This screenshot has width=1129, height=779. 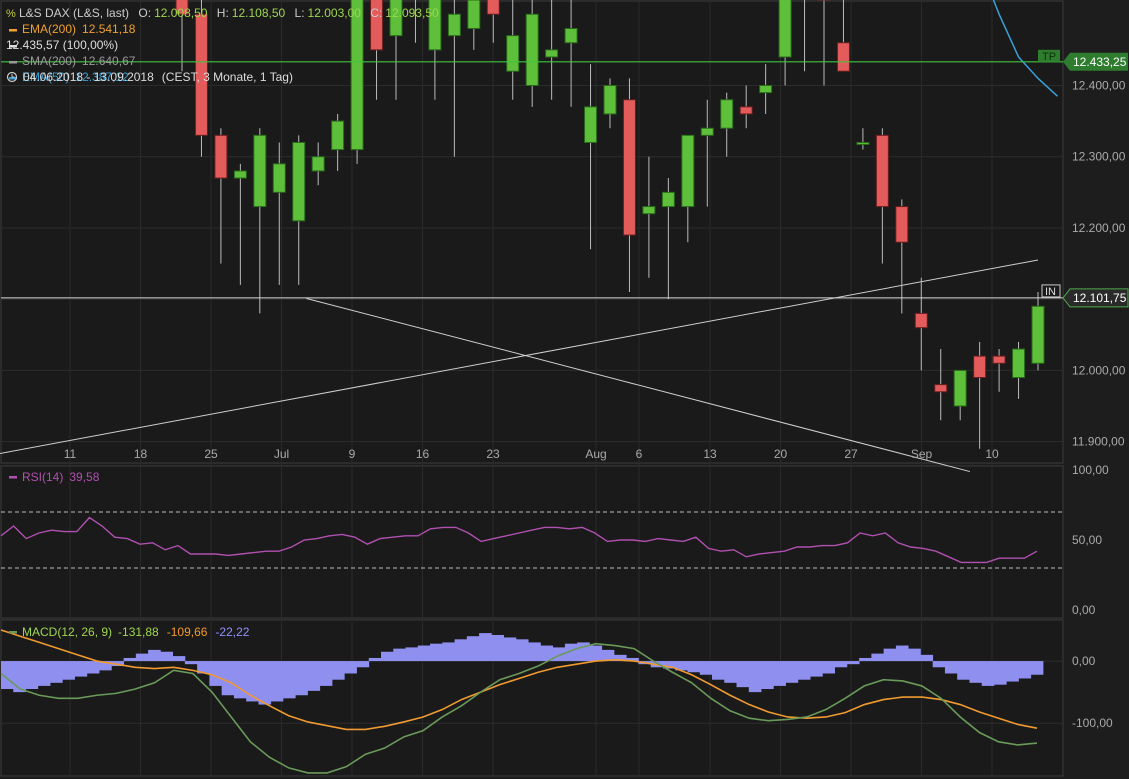 I want to click on svg-text:MACD(12, 26, 9)-131,88-109,66-: MACD(12, 26, 9) -131,88 -109,66 -22,22, so click(x=136, y=632).